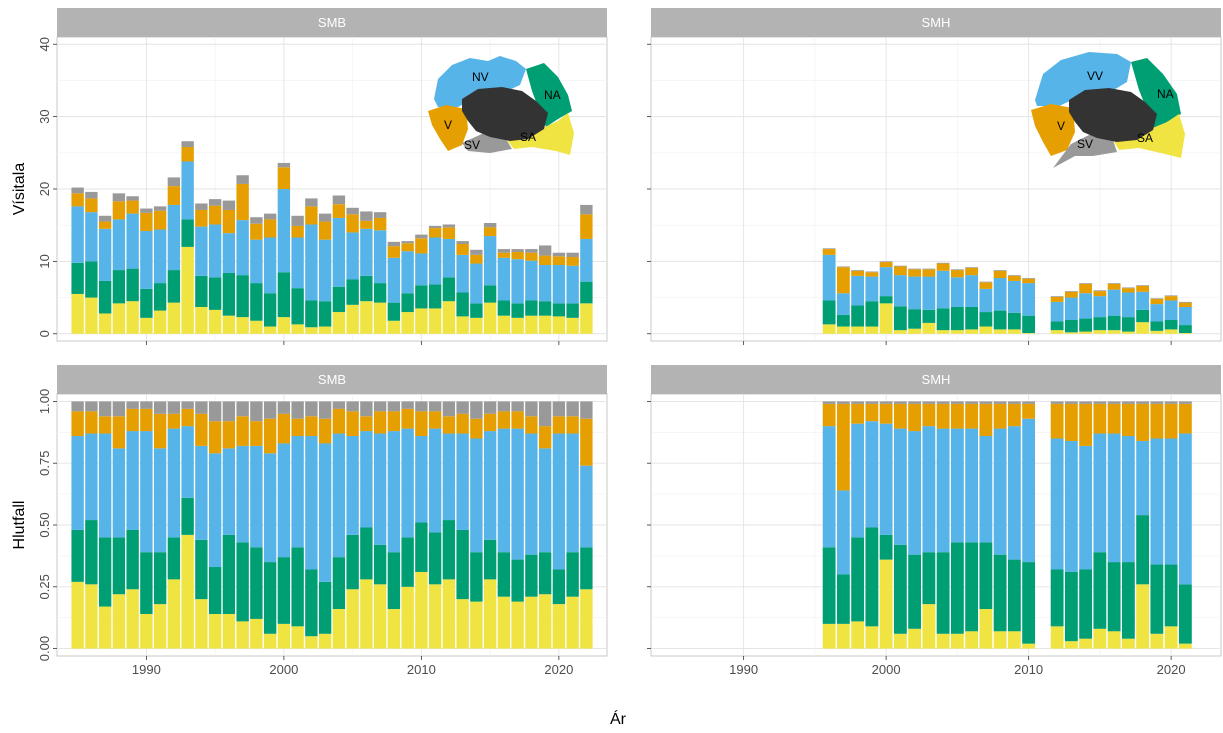 Image resolution: width=1223 pixels, height=733 pixels. I want to click on map-label-na: NA, so click(1165, 94).